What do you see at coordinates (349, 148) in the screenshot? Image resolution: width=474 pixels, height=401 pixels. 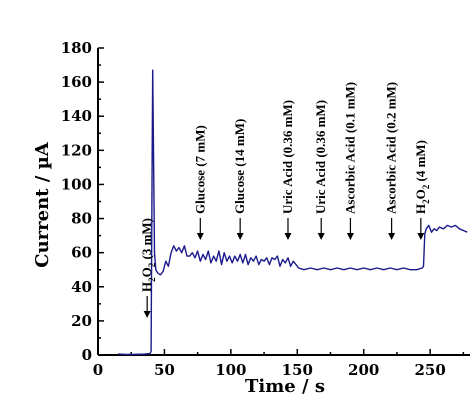 I see `annotation-label: Ascorbic Acid (0.1 mM)` at bounding box center [349, 148].